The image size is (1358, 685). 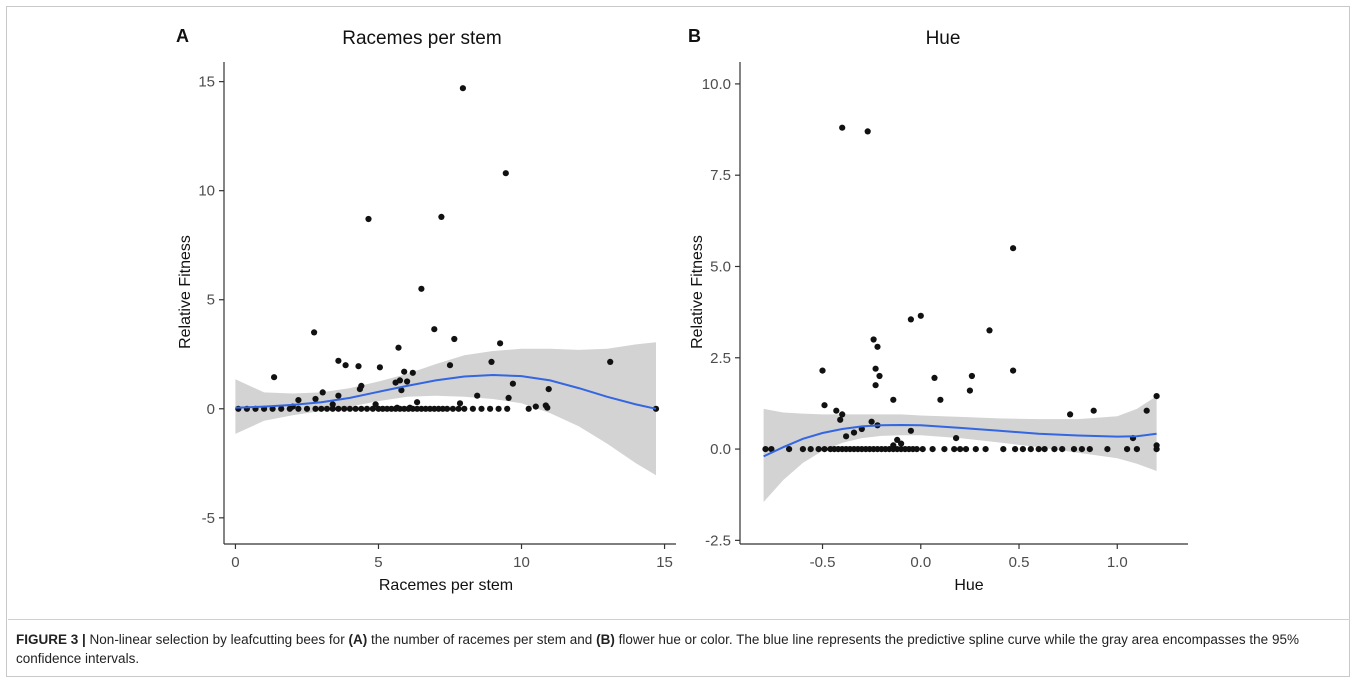 What do you see at coordinates (446, 391) in the screenshot?
I see `panel-a-spline-line` at bounding box center [446, 391].